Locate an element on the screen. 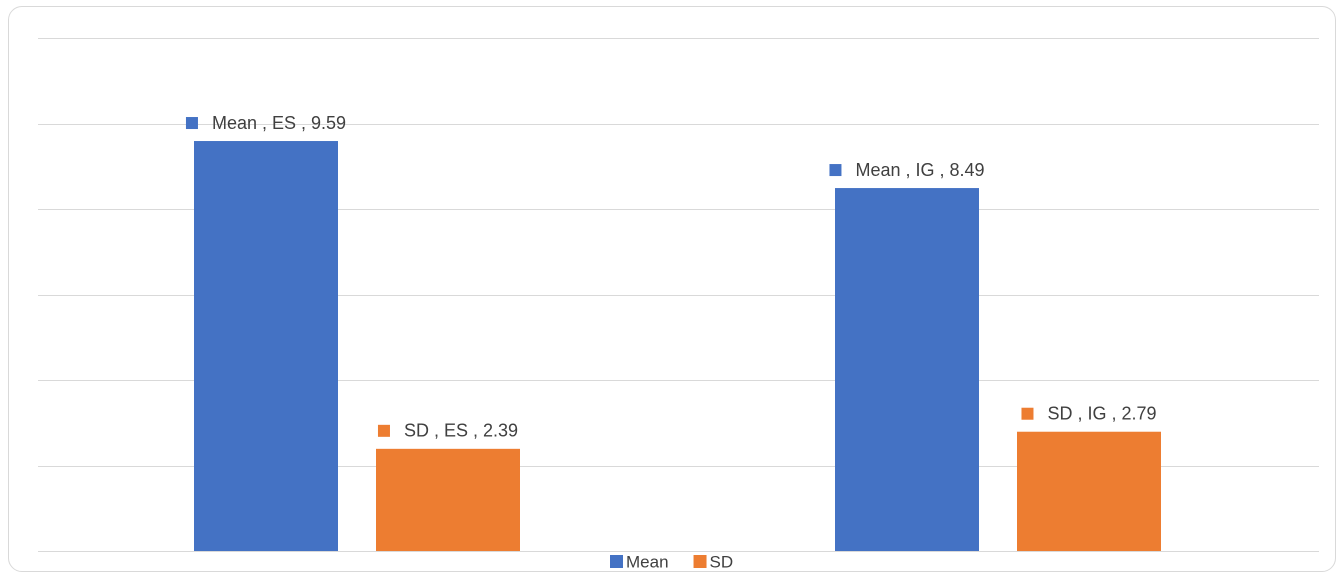 This screenshot has width=1342, height=578. legend-label: SD is located at coordinates (722, 561).